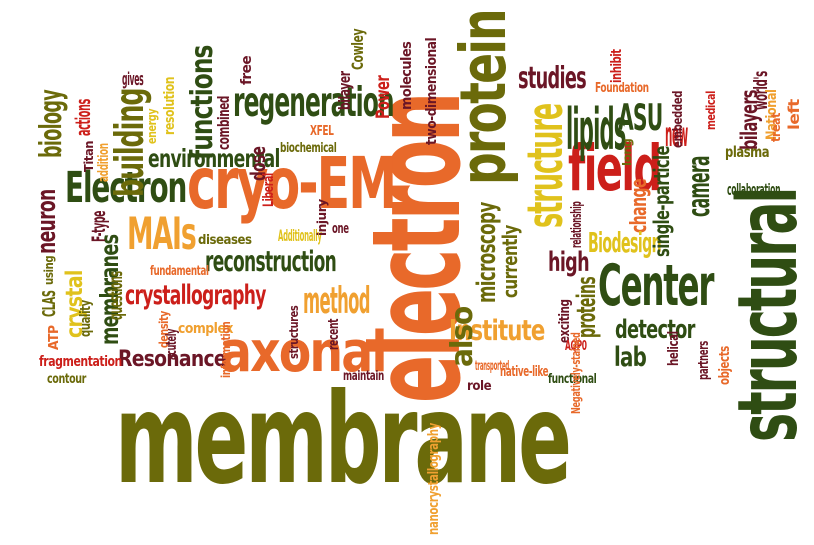  What do you see at coordinates (767, 315) in the screenshot?
I see `word-structural: structural` at bounding box center [767, 315].